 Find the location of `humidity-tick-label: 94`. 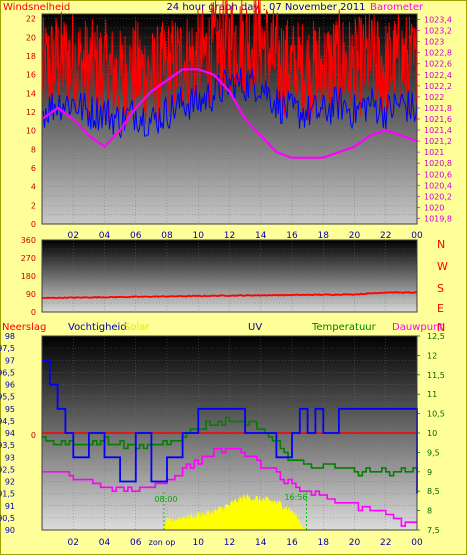

humidity-tick-label: 94 is located at coordinates (10, 433).